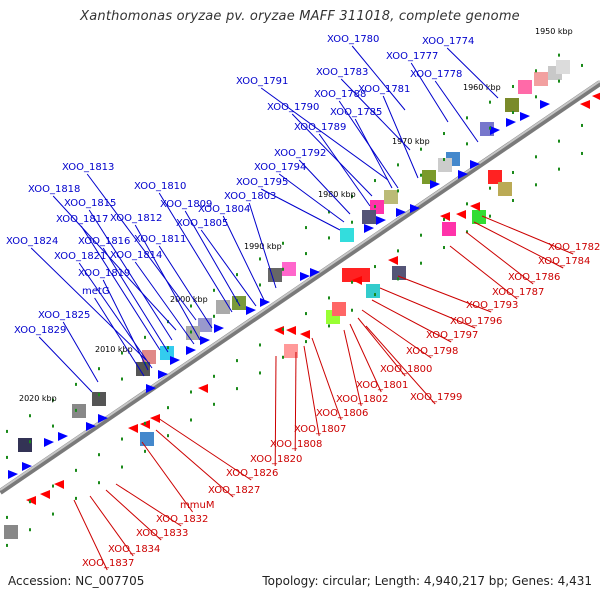 The image size is (600, 600). I want to click on gene-label: XOO_1812, so click(136, 218).